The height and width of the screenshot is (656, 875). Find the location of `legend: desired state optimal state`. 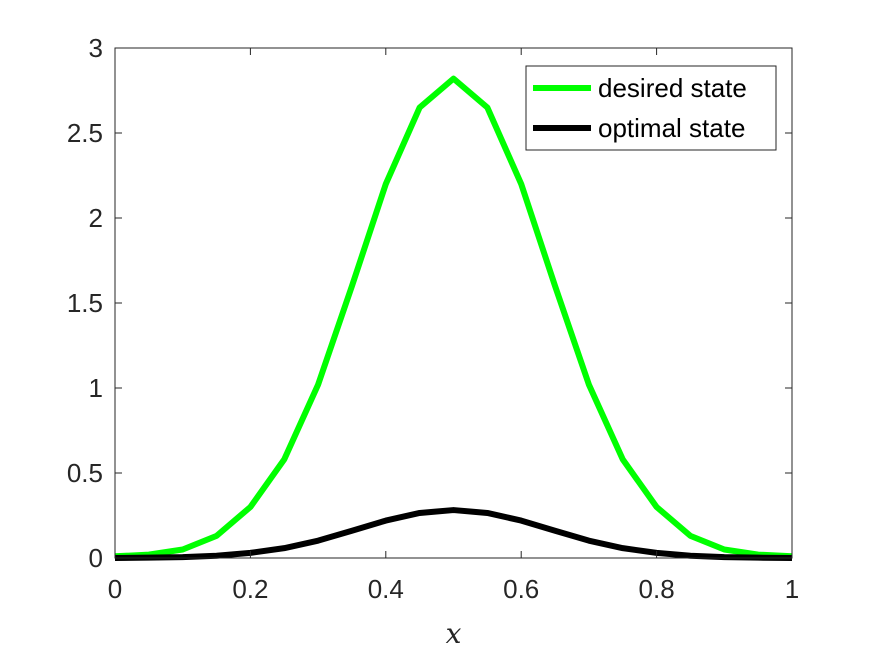

legend: desired state optimal state is located at coordinates (651, 108).